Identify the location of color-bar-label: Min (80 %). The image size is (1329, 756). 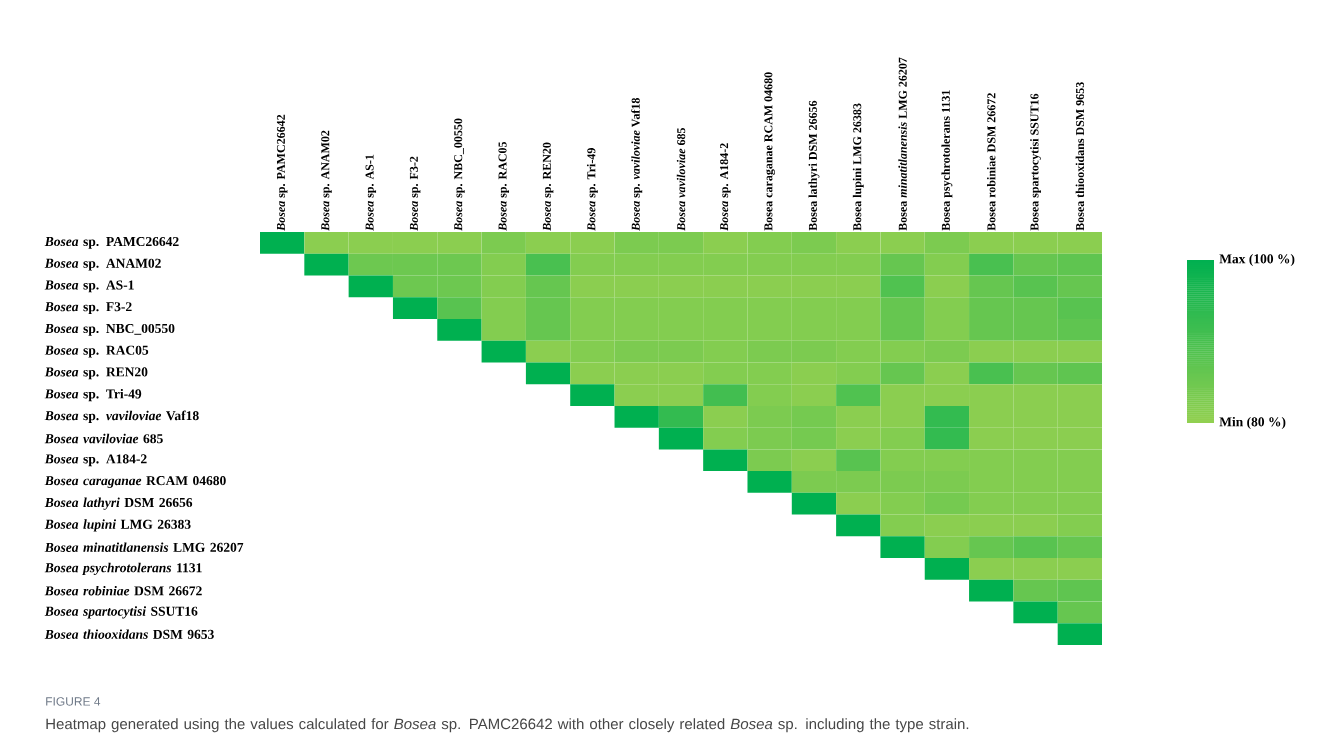
(1252, 423).